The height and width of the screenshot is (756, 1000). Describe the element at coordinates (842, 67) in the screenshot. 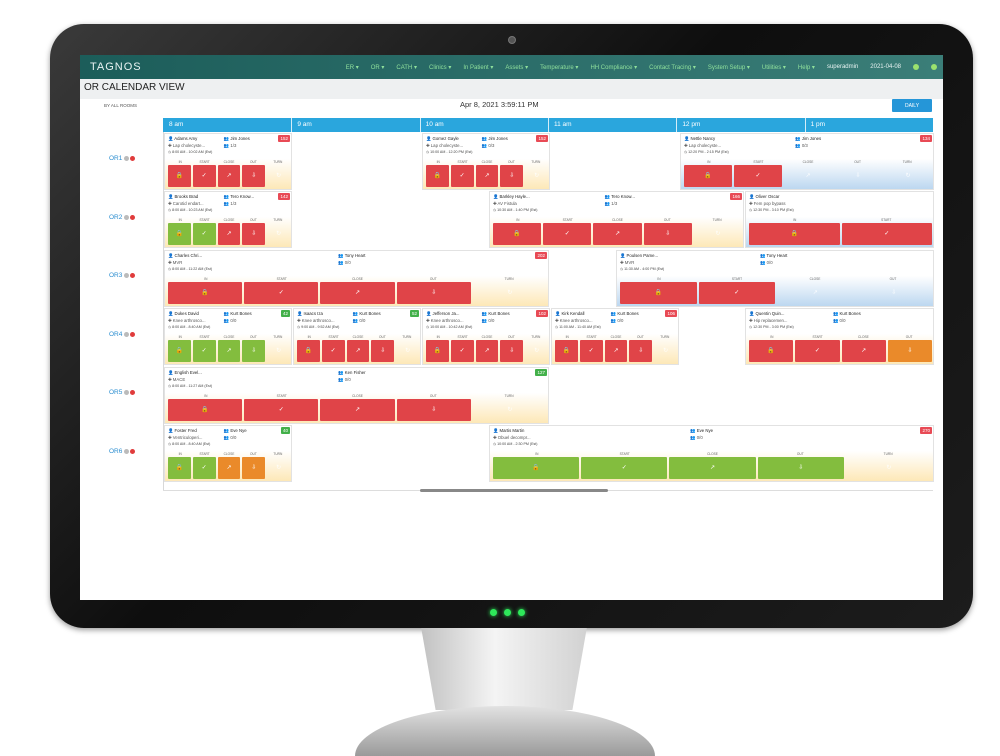

I see `user-name: superadmin` at that location.